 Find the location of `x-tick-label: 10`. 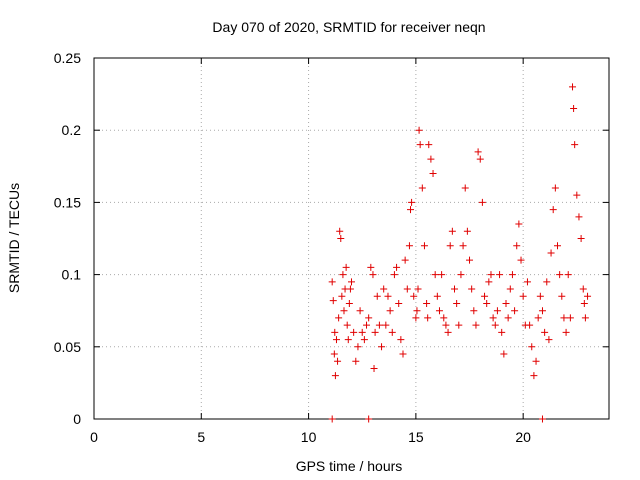

x-tick-label: 10 is located at coordinates (309, 437).